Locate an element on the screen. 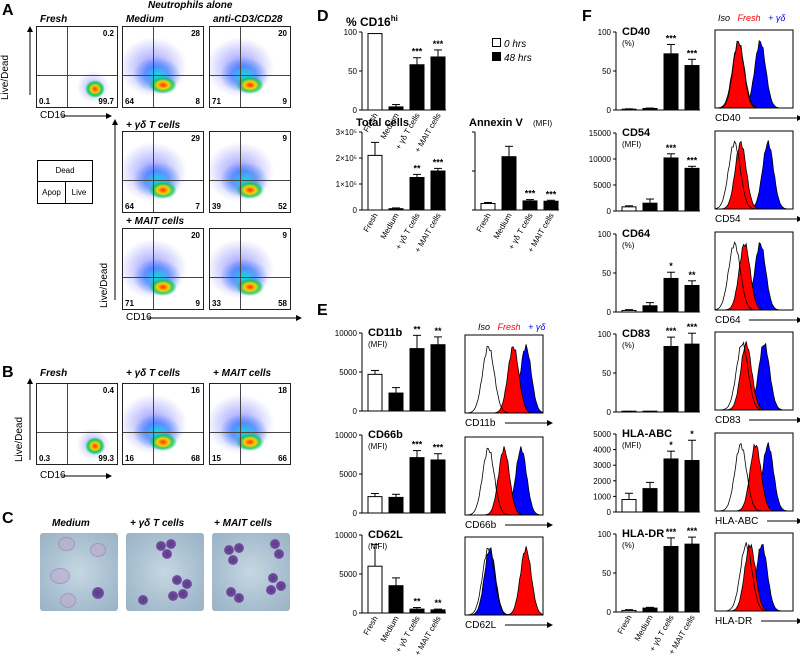  y-tick-label: 1000 is located at coordinates (602, 496).